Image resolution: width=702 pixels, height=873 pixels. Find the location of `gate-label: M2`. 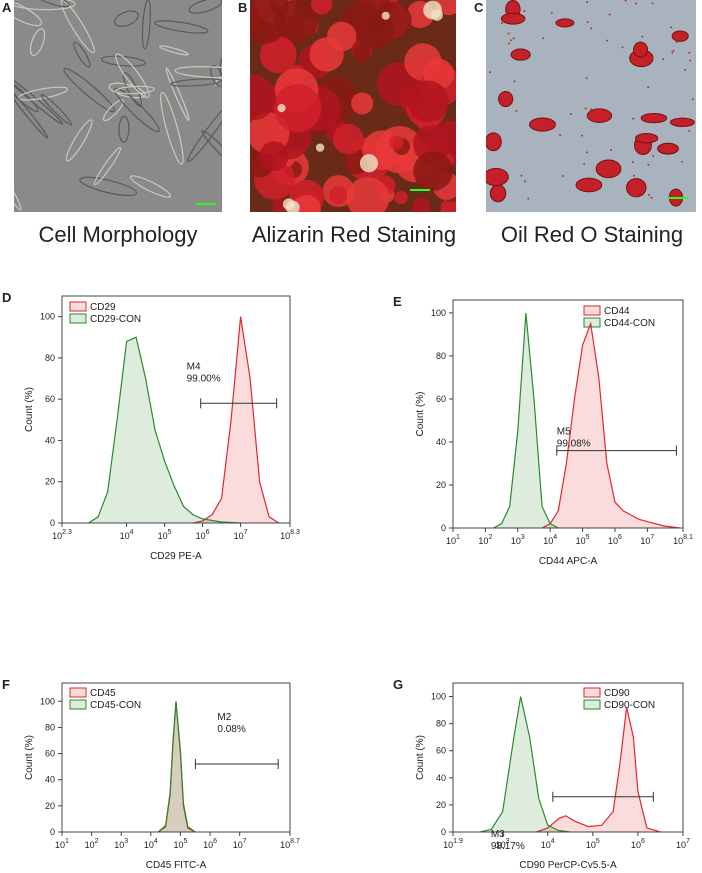

gate-label: M2 is located at coordinates (224, 717).